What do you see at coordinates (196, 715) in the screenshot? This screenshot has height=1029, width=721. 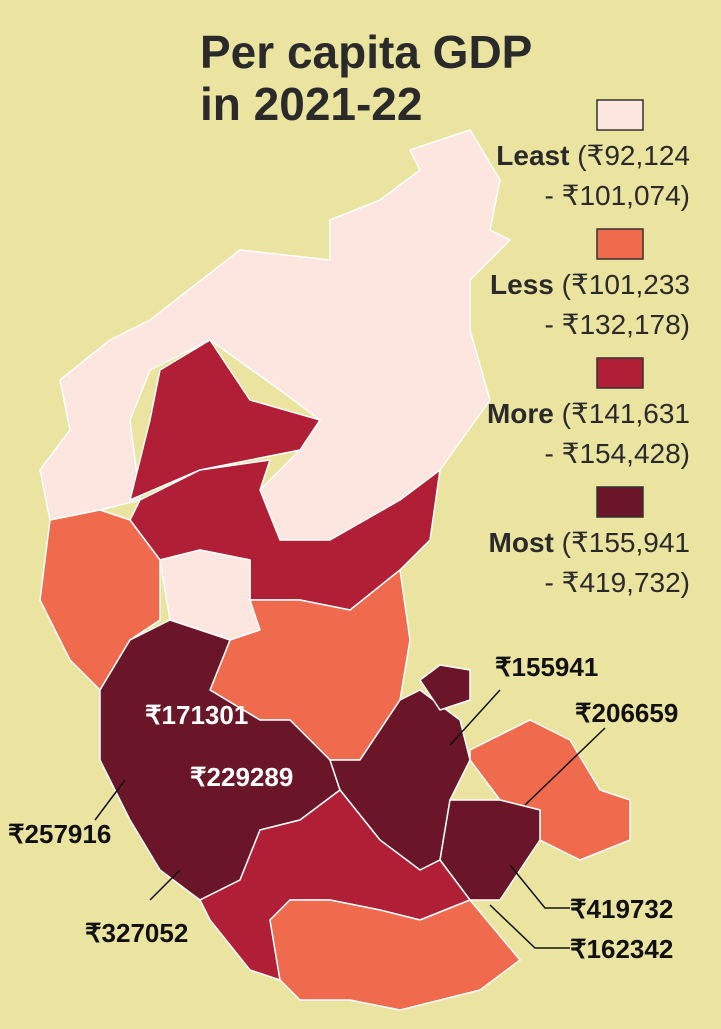 I see `value-label: ₹171301` at bounding box center [196, 715].